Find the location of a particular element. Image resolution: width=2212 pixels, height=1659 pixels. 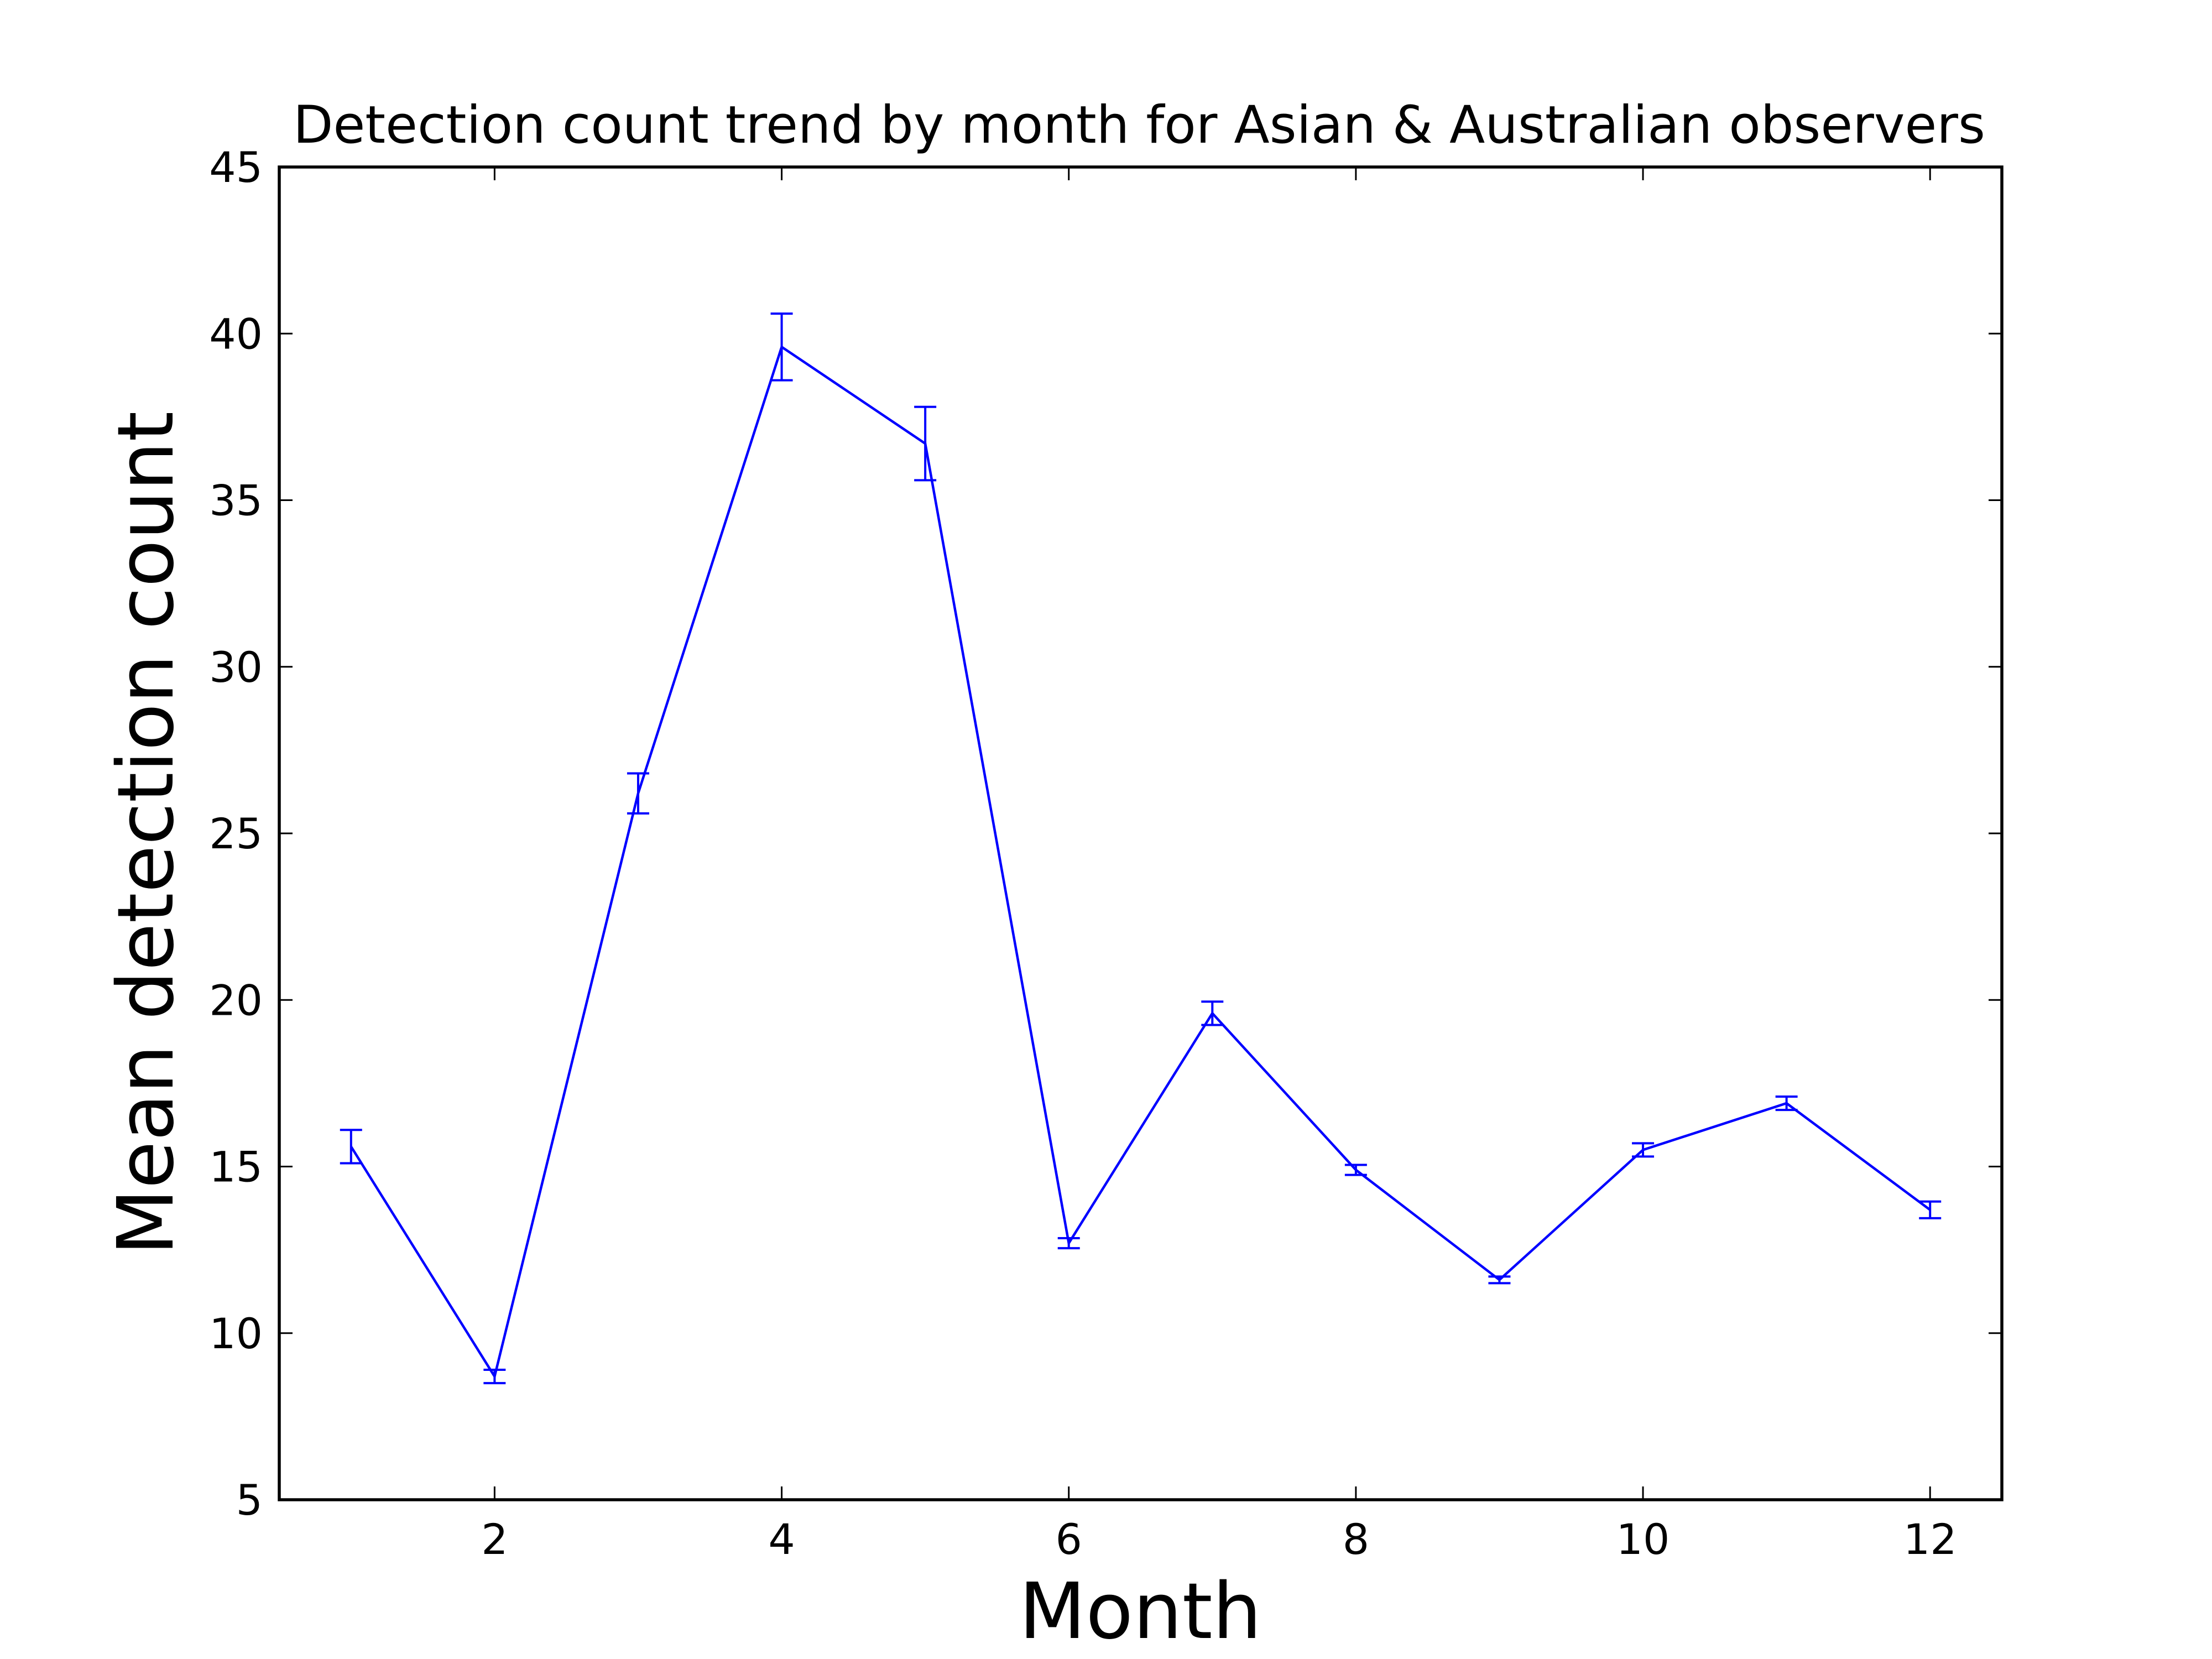

x-tick-label: 8 is located at coordinates (1356, 1540).